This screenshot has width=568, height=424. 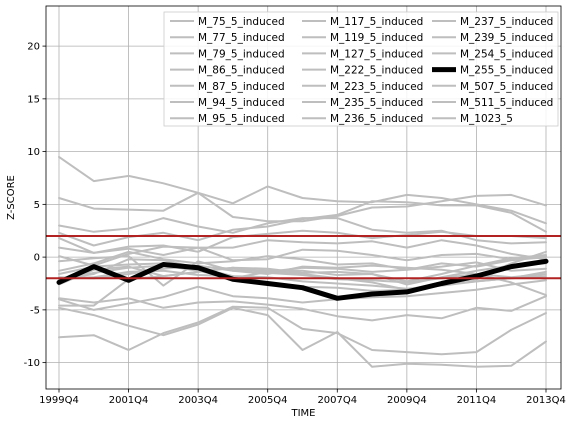 I want to click on legend-entry: M_79_5_induced, so click(x=241, y=54).